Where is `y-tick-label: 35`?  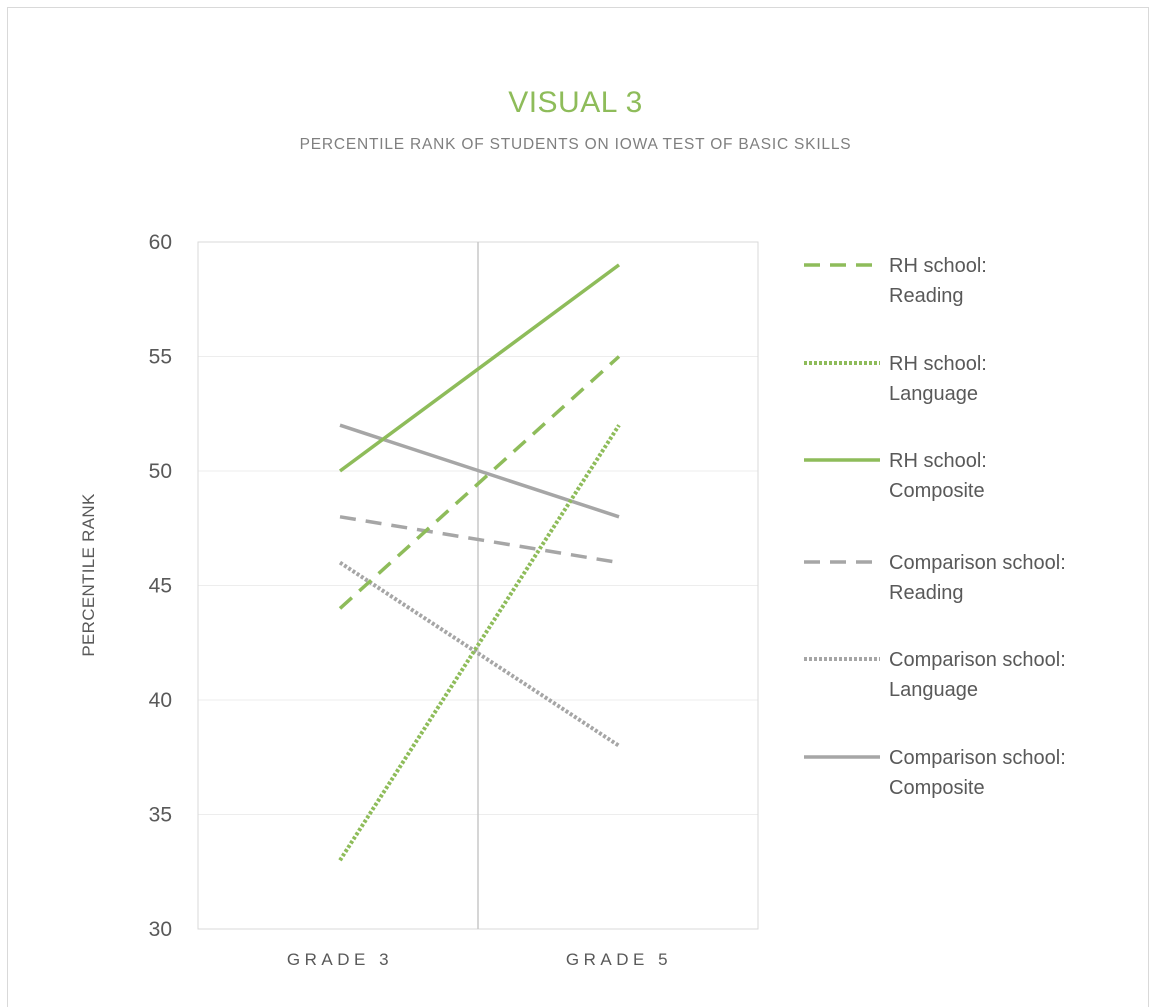
y-tick-label: 35 is located at coordinates (160, 815).